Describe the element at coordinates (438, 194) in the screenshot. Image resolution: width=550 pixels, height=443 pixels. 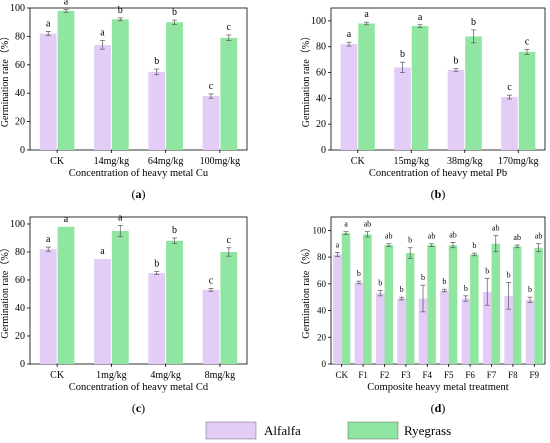
I see `panel-caption: (b)` at that location.